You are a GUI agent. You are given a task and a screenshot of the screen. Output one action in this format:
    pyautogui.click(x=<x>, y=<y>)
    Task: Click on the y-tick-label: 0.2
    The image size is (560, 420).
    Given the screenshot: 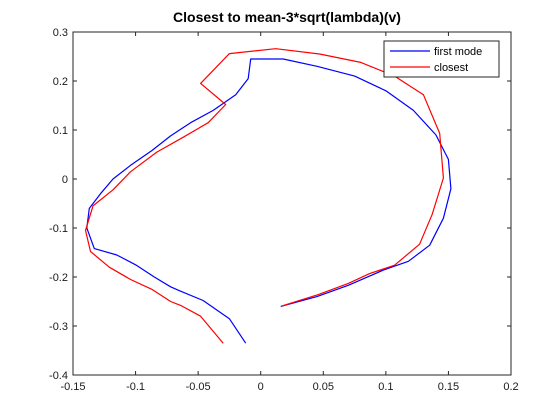 What is the action you would take?
    pyautogui.click(x=60, y=82)
    